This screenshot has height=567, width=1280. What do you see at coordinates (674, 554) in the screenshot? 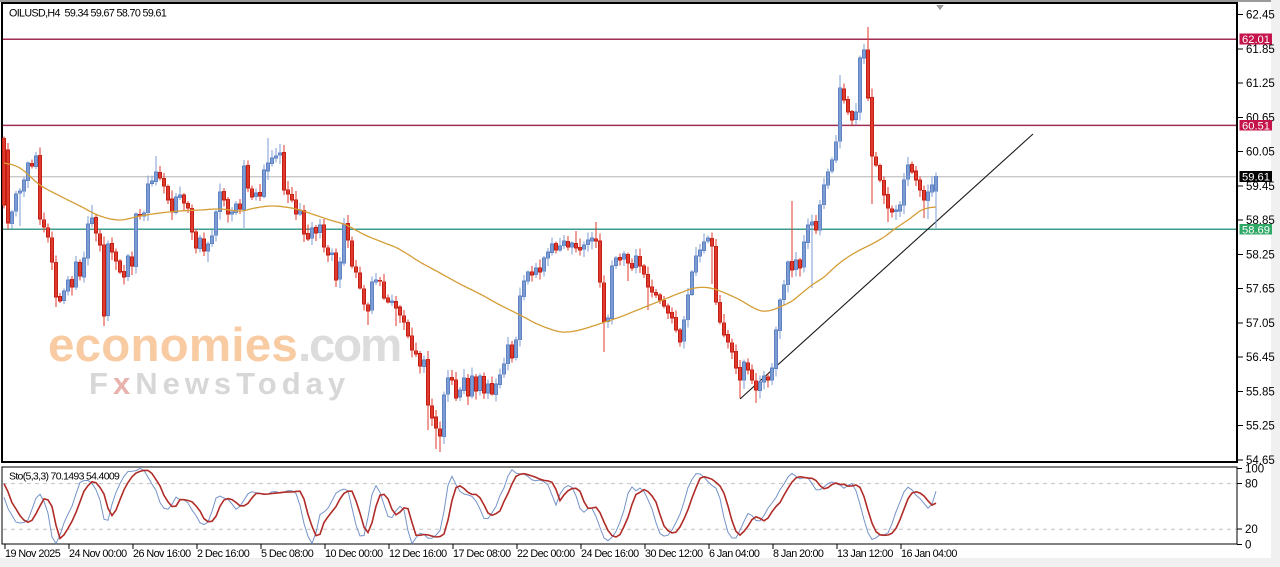
I see `svg-text: 30 Dec 12:00` at bounding box center [674, 554].